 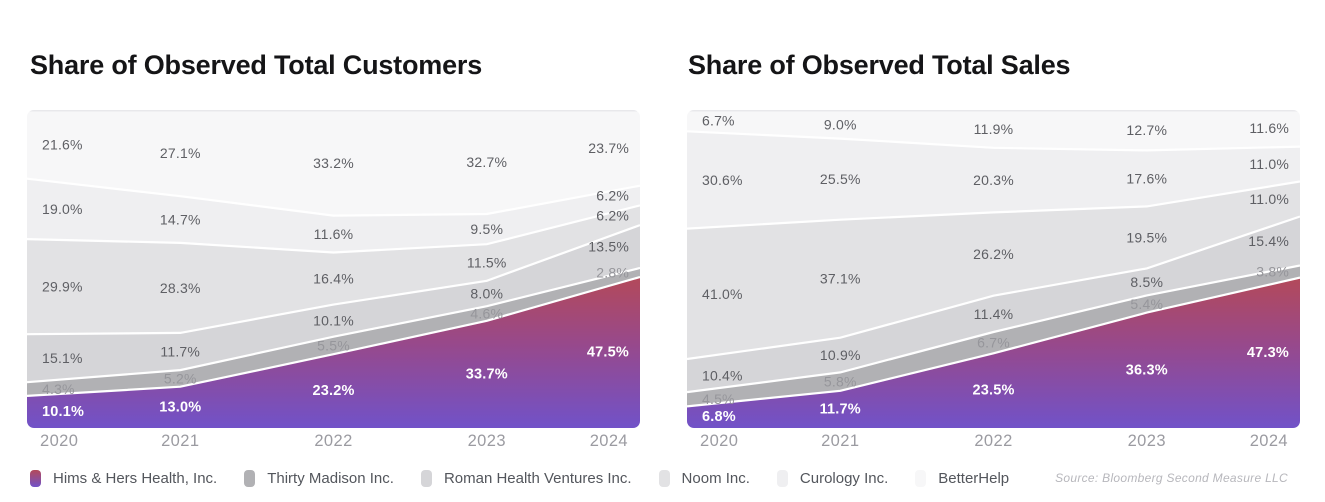 I want to click on value-label-thirty-madison-inc-2022: 6.7%, so click(x=993, y=343).